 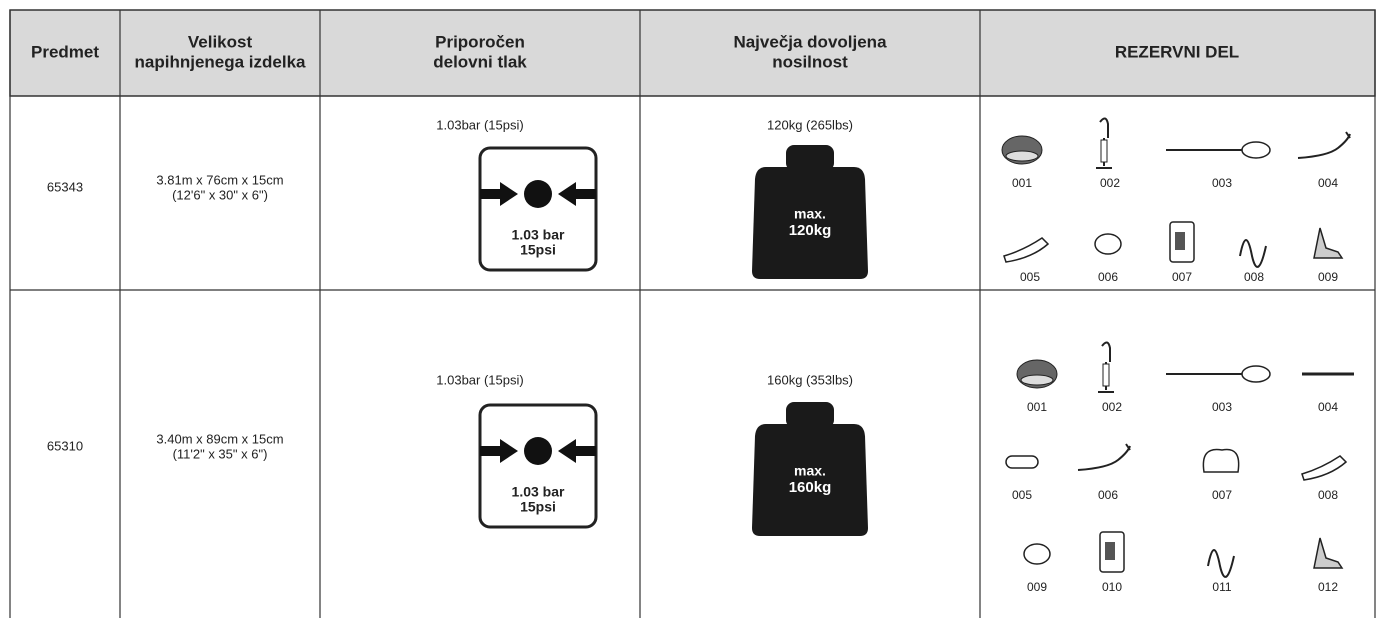 What do you see at coordinates (692, 53) in the screenshot?
I see `header-row` at bounding box center [692, 53].